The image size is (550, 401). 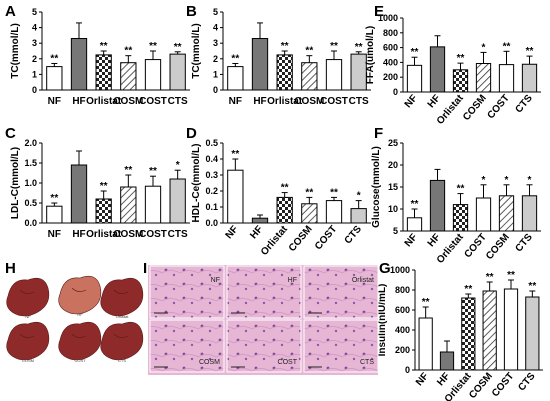 What do you see at coordinates (123, 316) in the screenshot?
I see `liver-caption: Orlistat` at bounding box center [123, 316].